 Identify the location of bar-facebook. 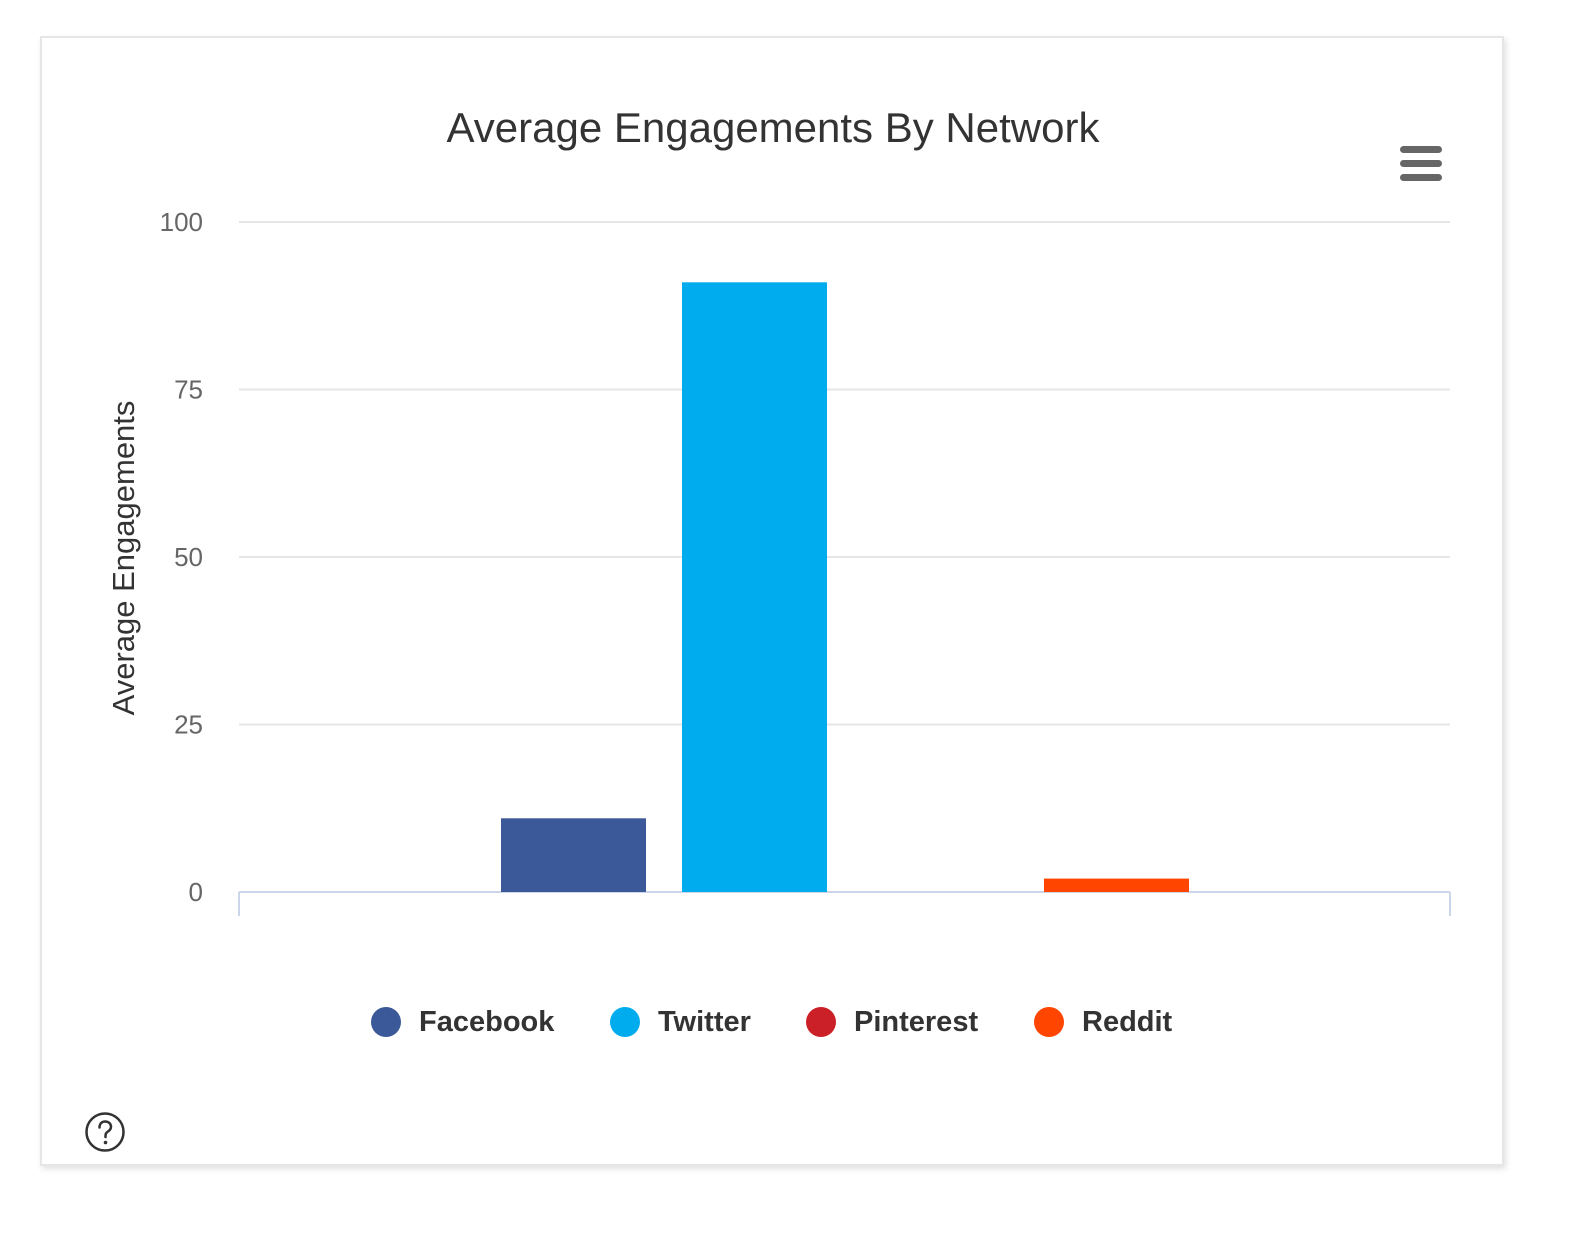
(573, 855).